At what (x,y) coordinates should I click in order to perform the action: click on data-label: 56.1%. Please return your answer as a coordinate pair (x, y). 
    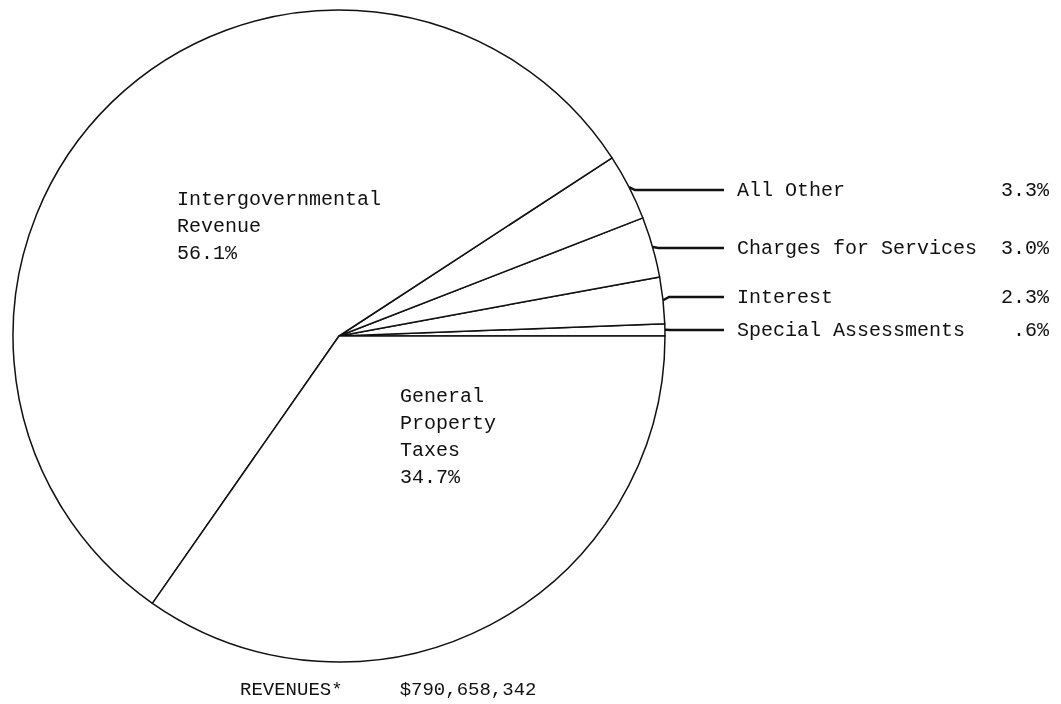
    Looking at the image, I should click on (208, 253).